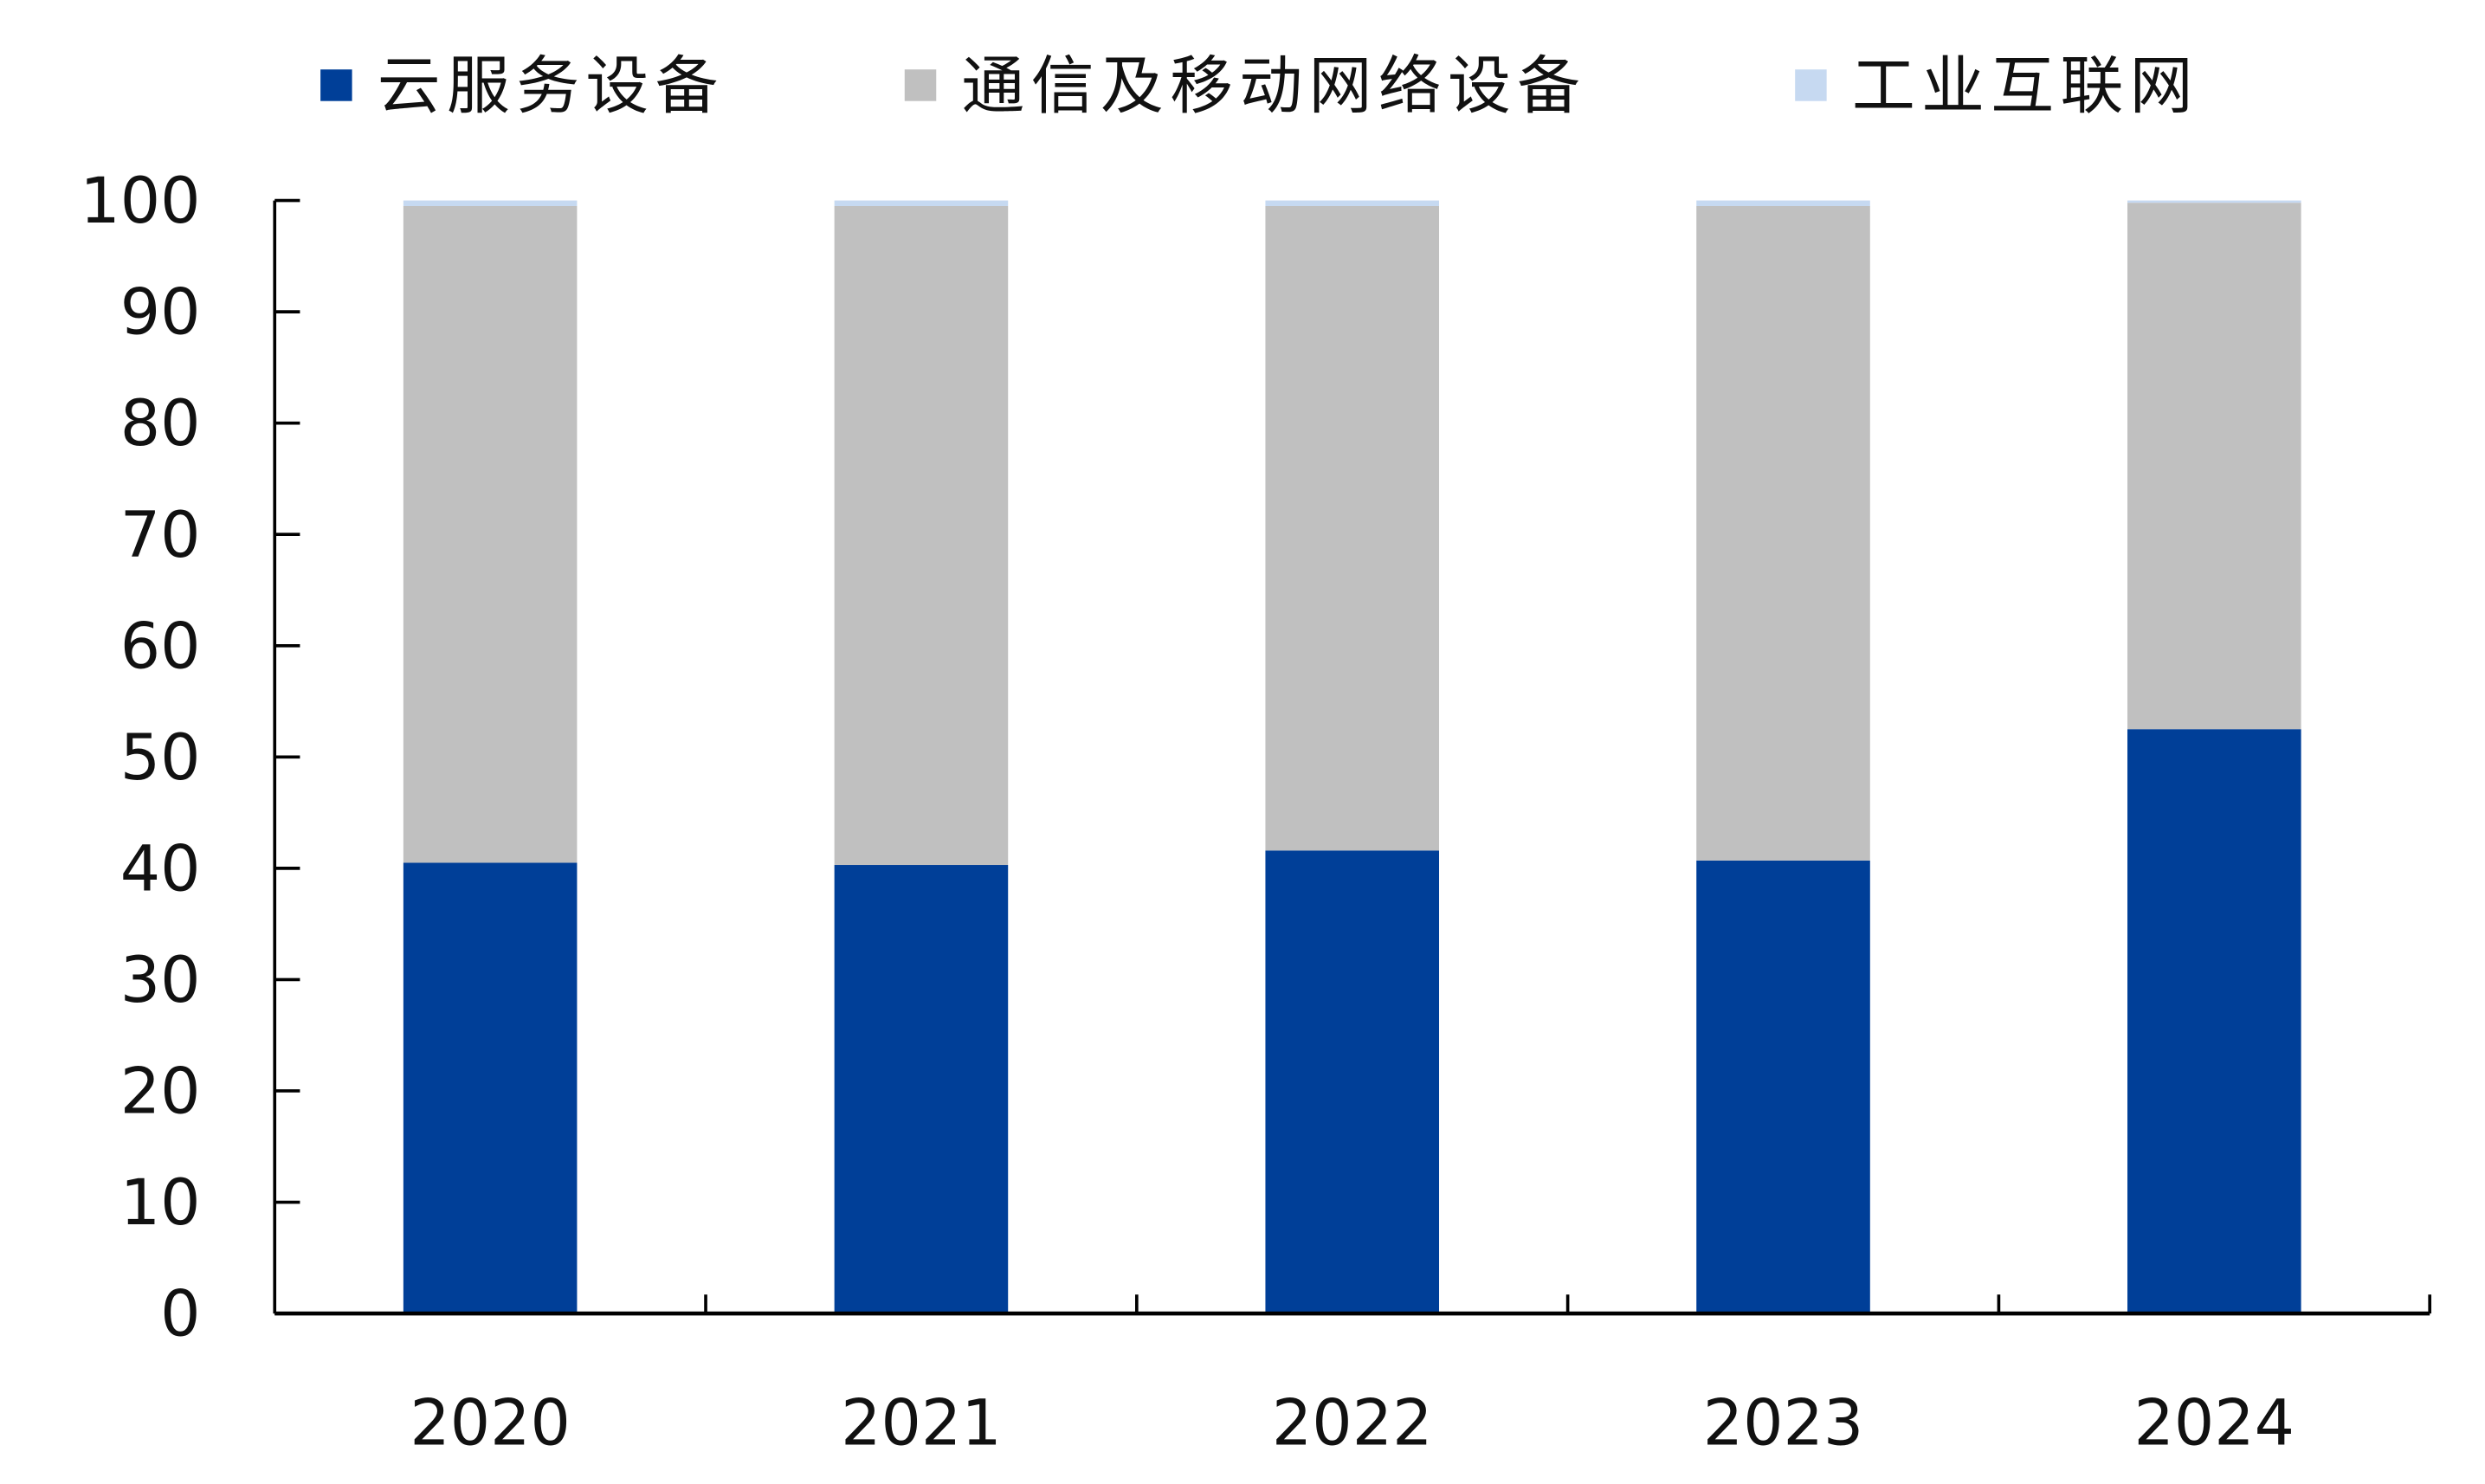  Describe the element at coordinates (1783, 1423) in the screenshot. I see `x-tick-label: 2023` at that location.